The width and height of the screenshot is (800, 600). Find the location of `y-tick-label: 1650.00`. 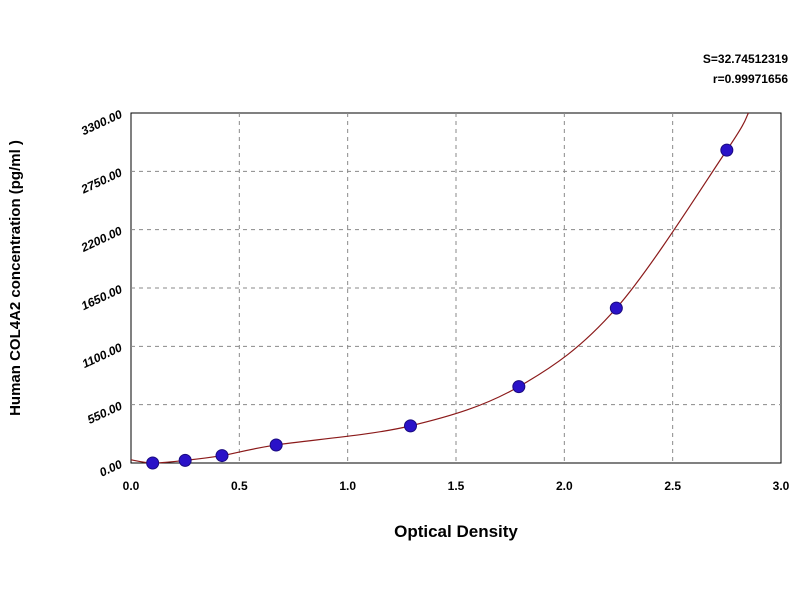

y-tick-label: 1650.00 is located at coordinates (102, 297).